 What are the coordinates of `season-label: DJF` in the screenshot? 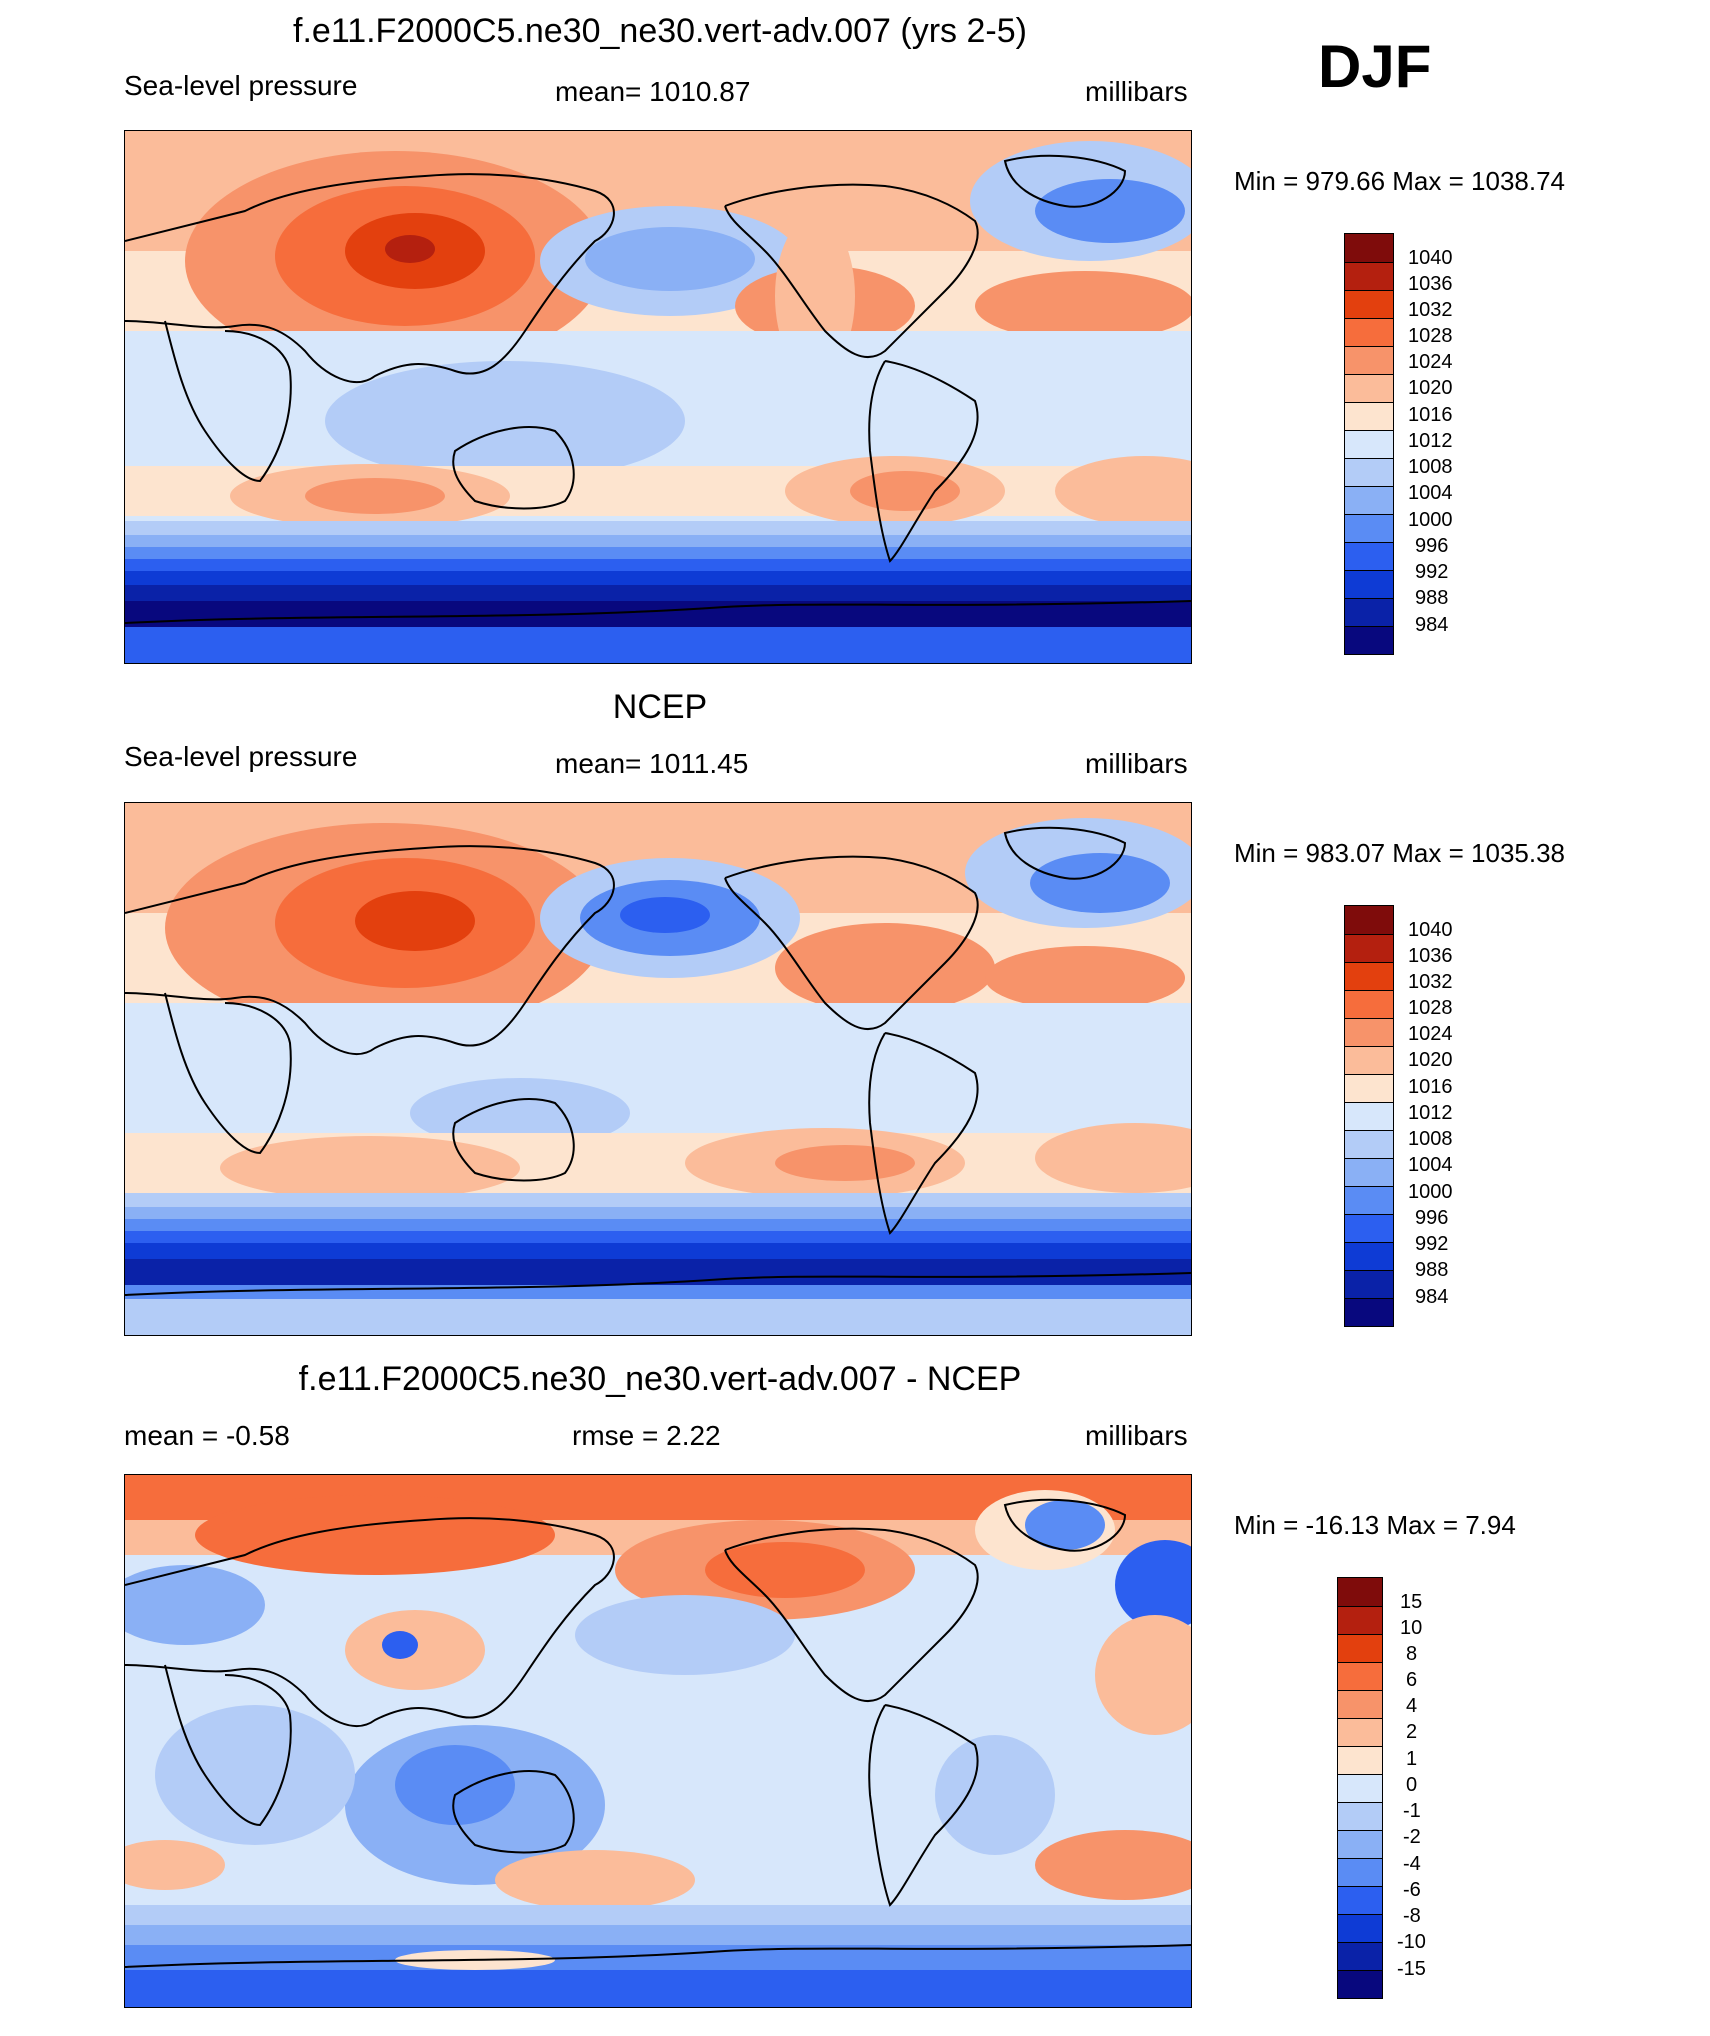 It's located at (1375, 66).